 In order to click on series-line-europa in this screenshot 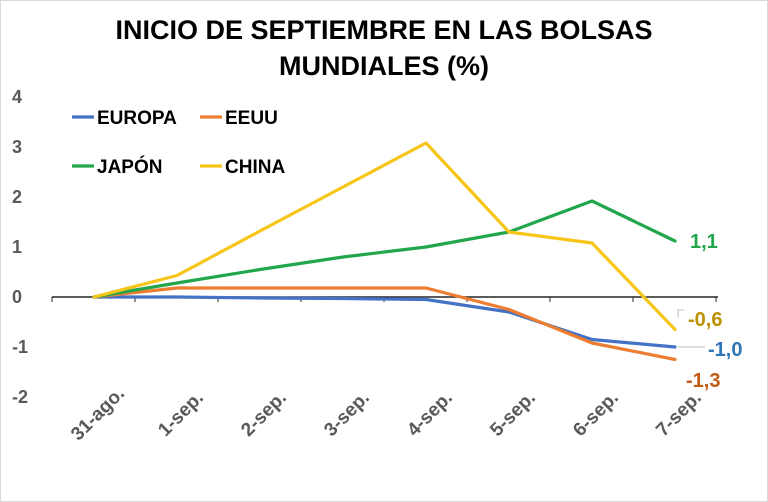, I will do `click(384, 322)`.